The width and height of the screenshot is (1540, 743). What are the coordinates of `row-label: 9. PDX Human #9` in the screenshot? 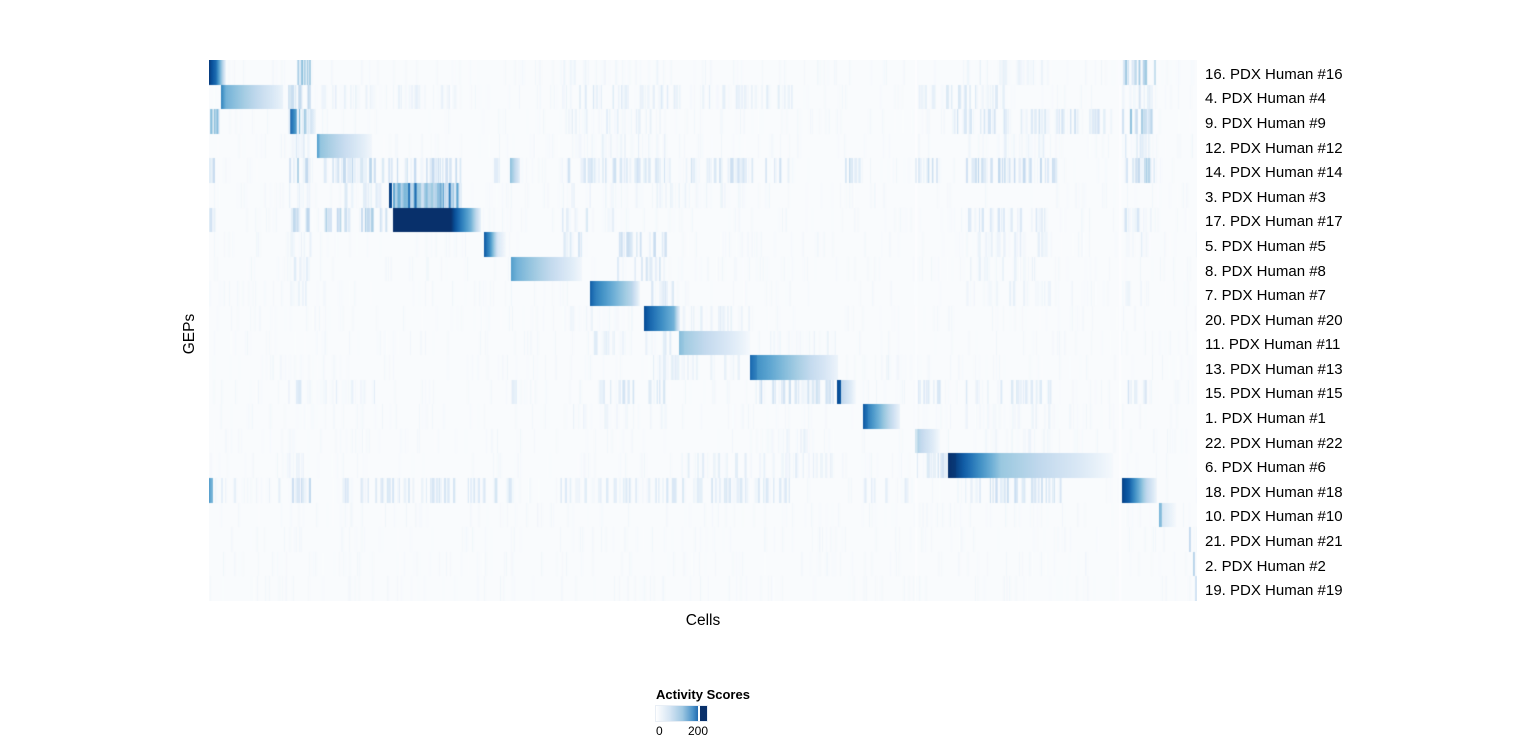 It's located at (1265, 123).